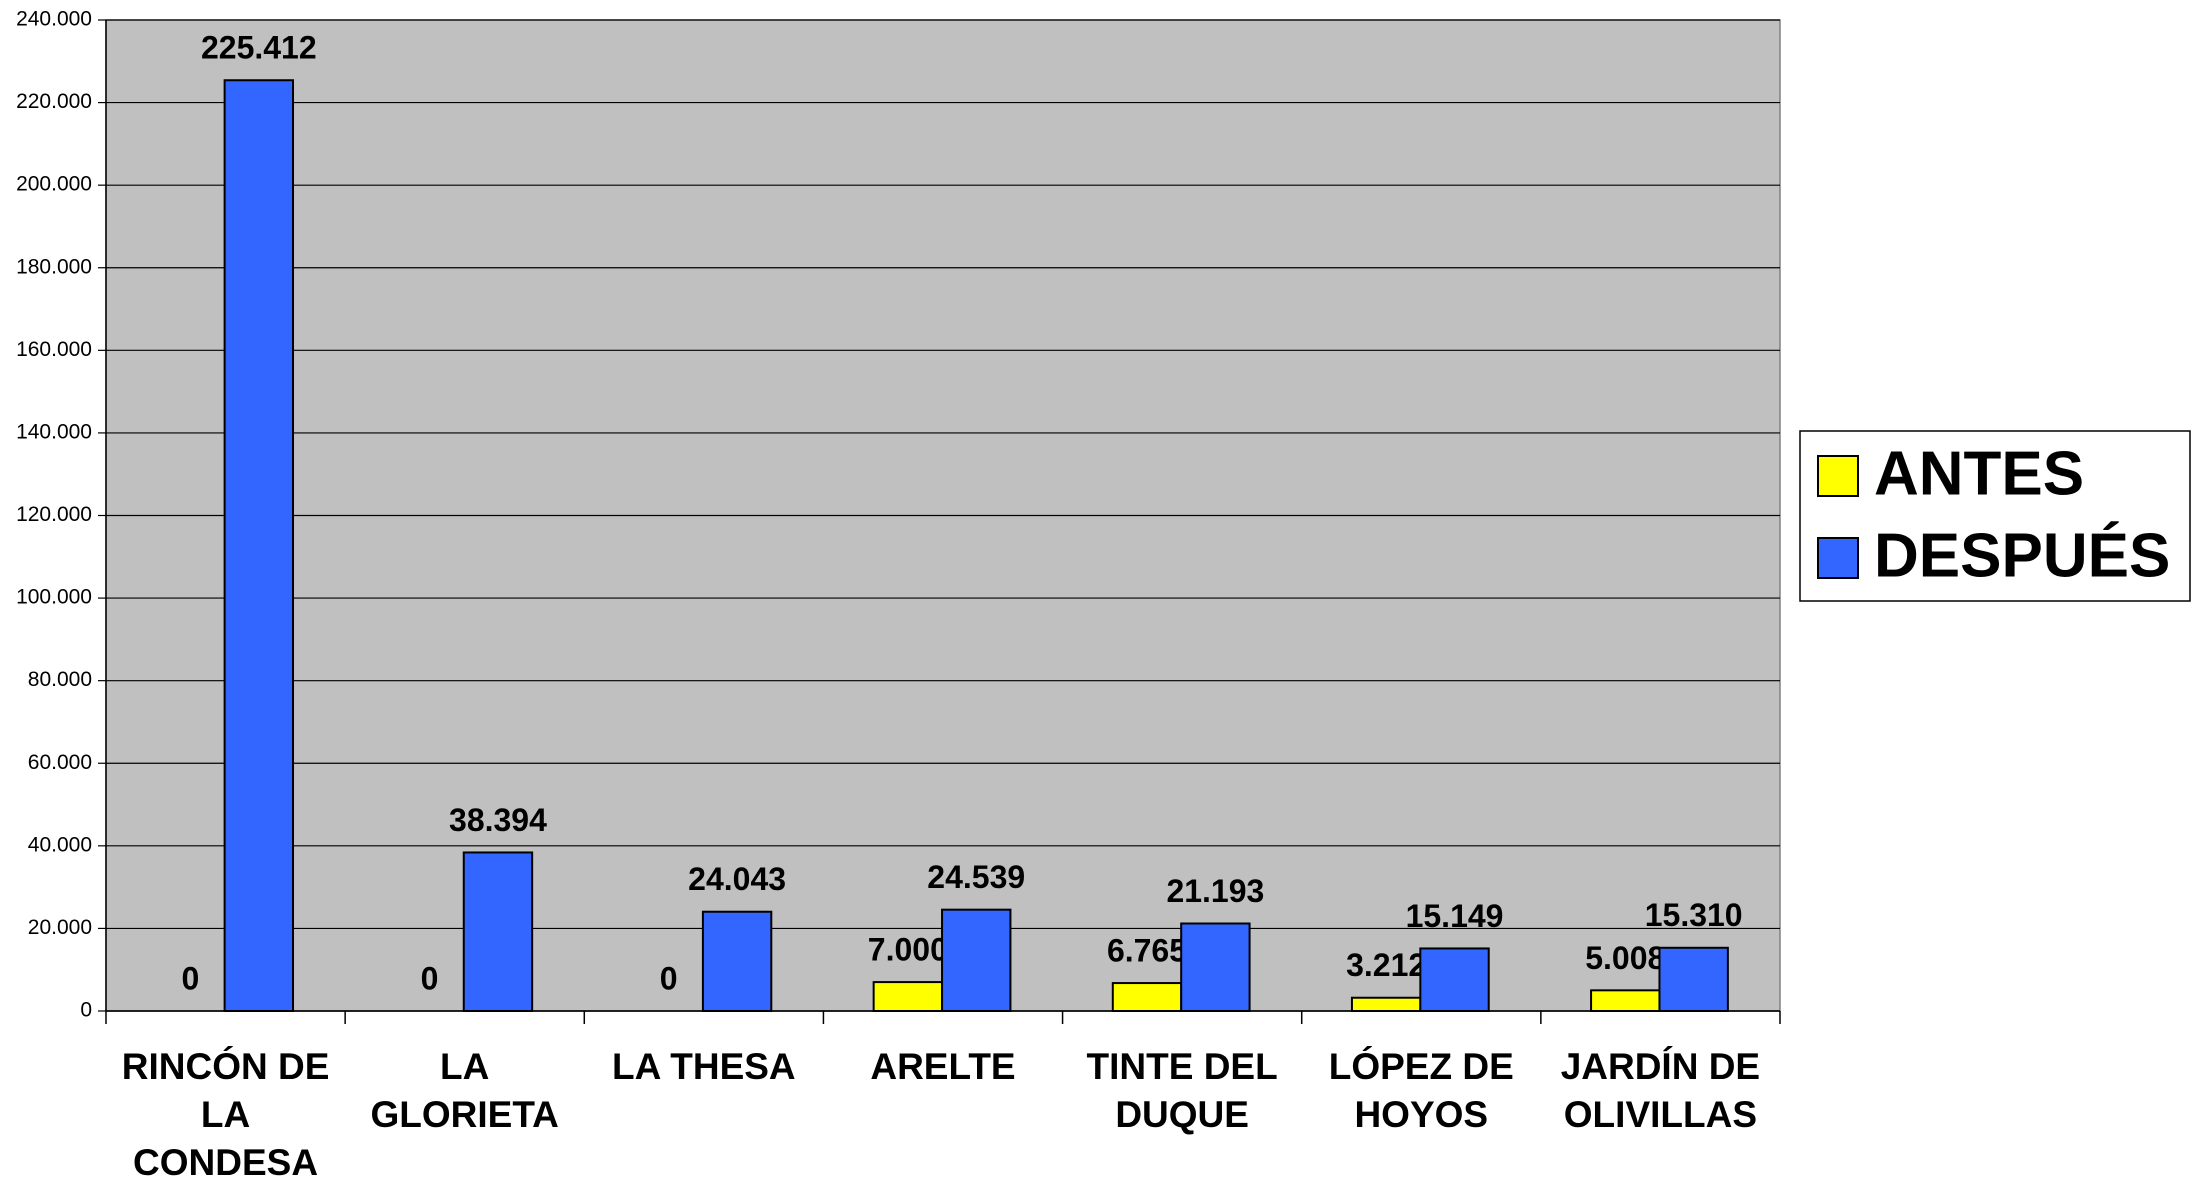  I want to click on y-tick-label: 160.000, so click(54, 349).